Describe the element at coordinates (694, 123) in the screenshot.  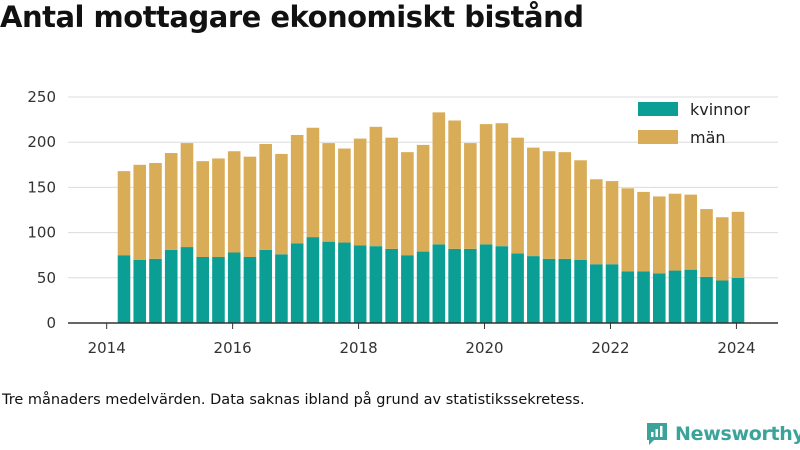
I see `legend: kvinnor män` at that location.